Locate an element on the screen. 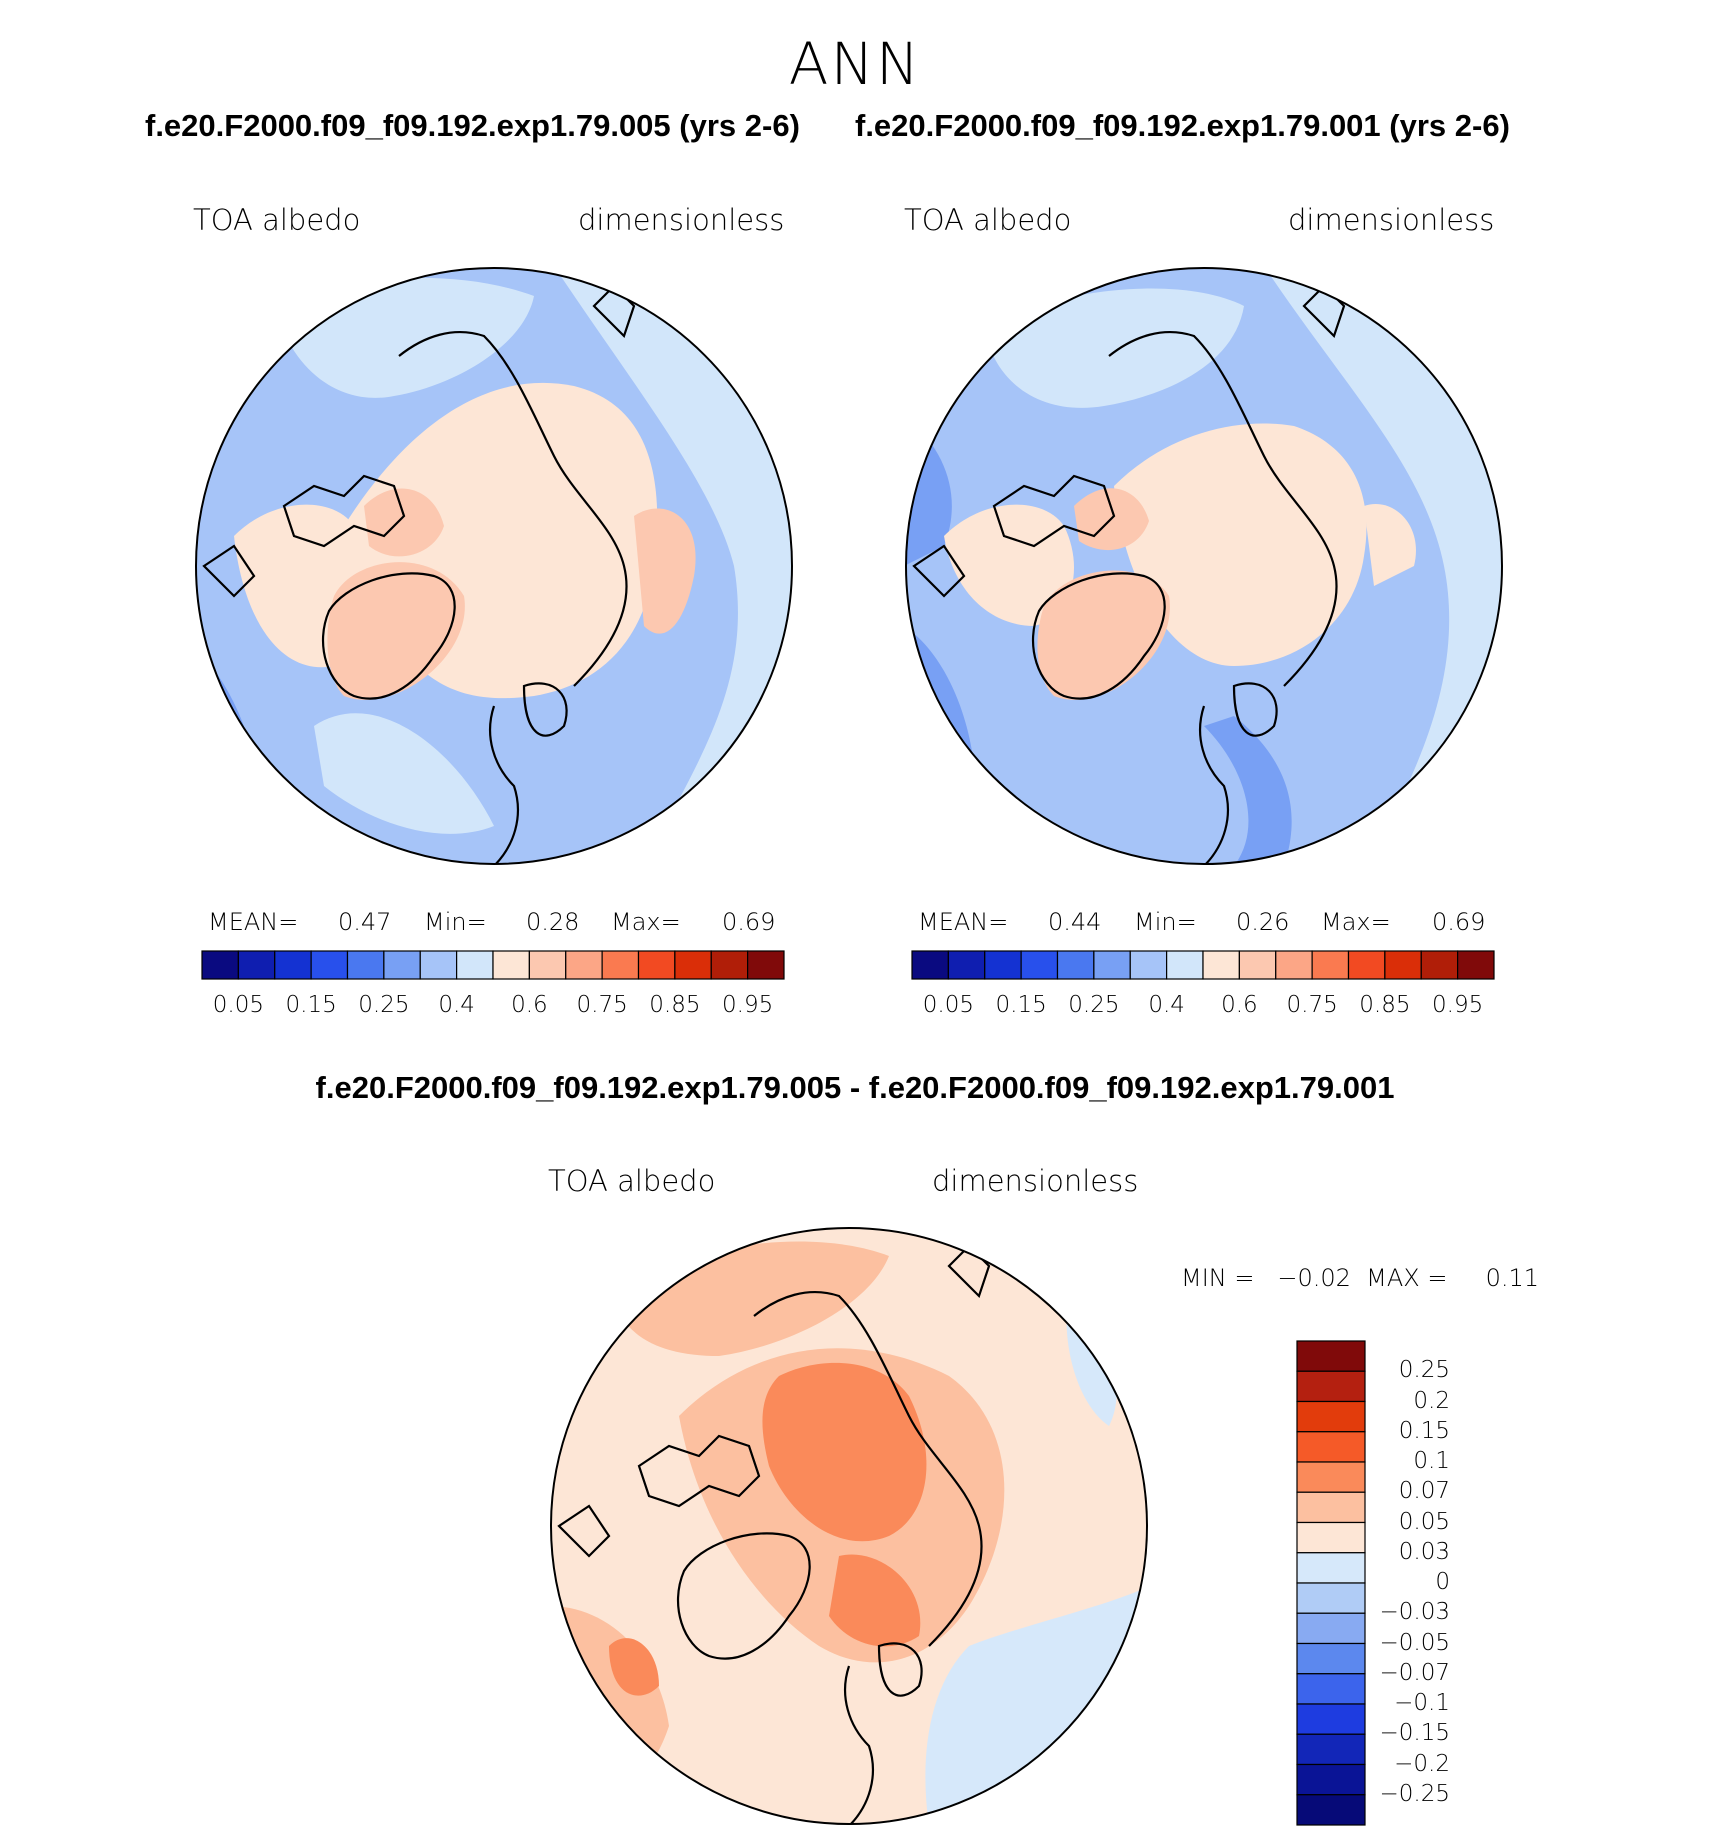 This screenshot has width=1710, height=1838. panel2-max-label: Max= is located at coordinates (1356, 922).